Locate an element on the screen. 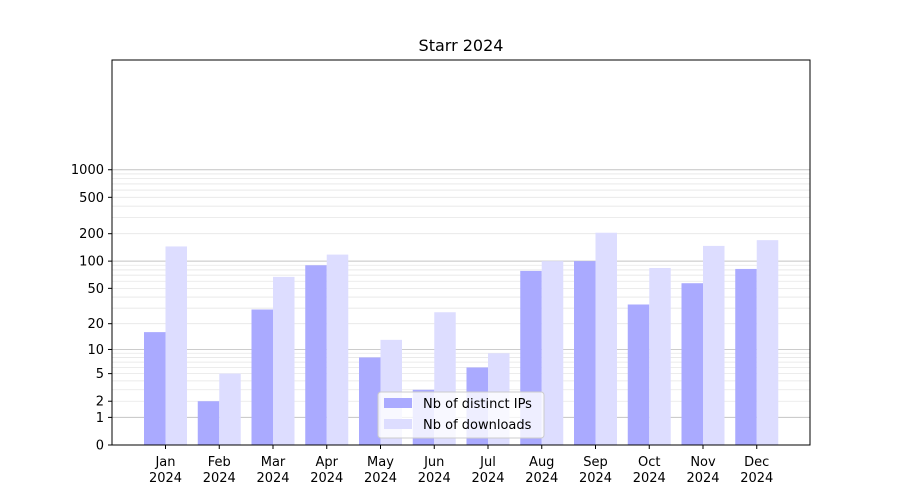 The width and height of the screenshot is (900, 504). y-tick-label: 2 is located at coordinates (100, 402).